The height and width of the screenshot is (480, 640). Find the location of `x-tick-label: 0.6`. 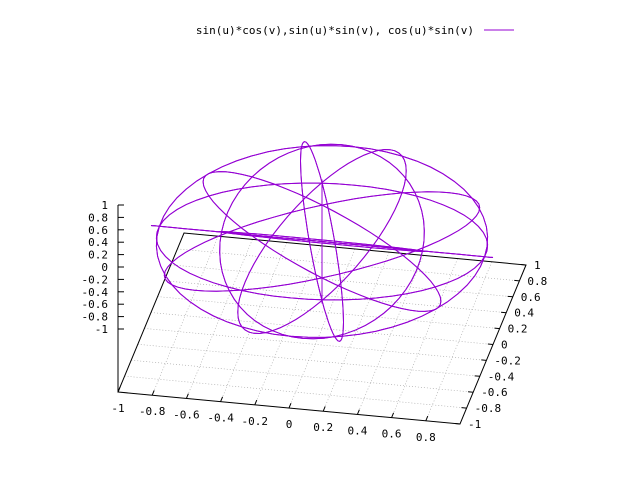

x-tick-label: 0.6 is located at coordinates (392, 434).